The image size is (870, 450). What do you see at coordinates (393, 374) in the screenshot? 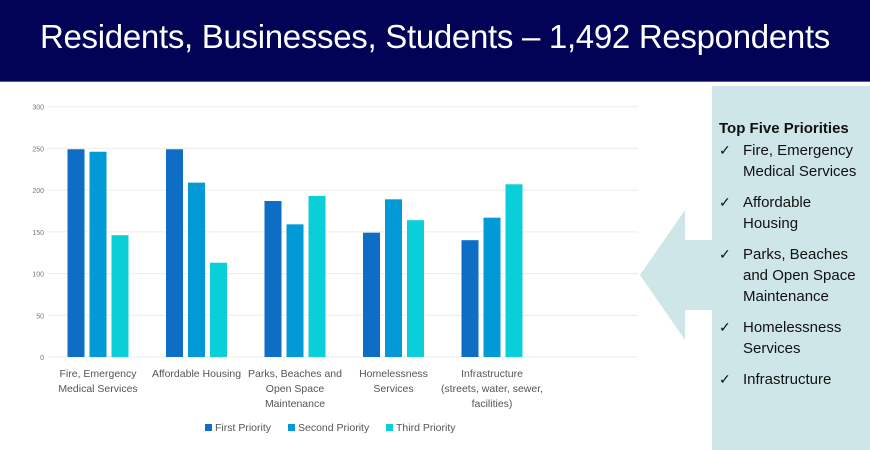
I see `x-tick-label: Homelessness` at bounding box center [393, 374].